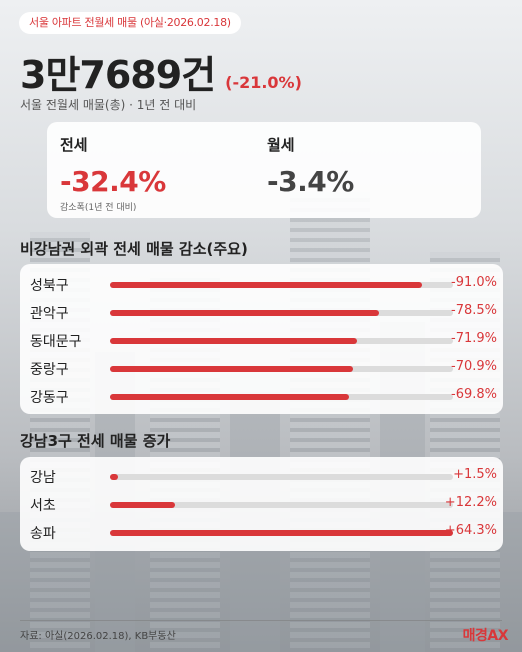 The image size is (522, 652). What do you see at coordinates (113, 181) in the screenshot?
I see `jeonse-value: -32.4%` at bounding box center [113, 181].